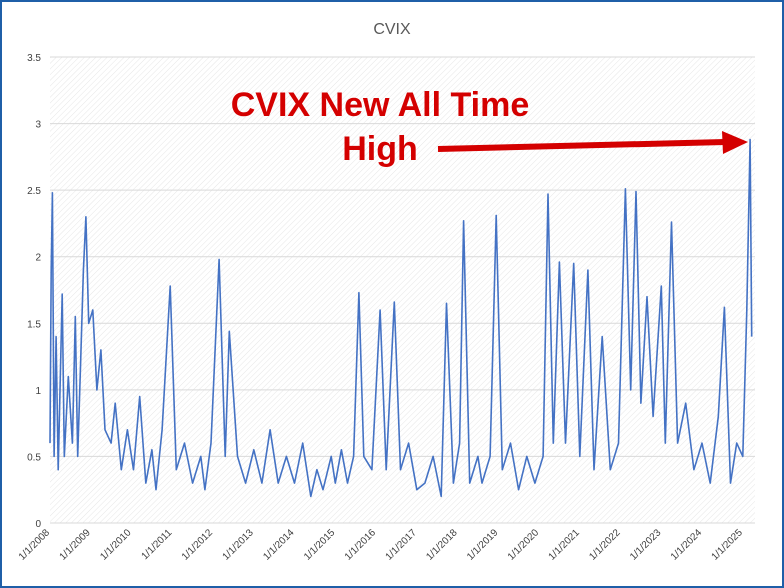 The height and width of the screenshot is (588, 784). I want to click on annotation-line2: High, so click(380, 149).